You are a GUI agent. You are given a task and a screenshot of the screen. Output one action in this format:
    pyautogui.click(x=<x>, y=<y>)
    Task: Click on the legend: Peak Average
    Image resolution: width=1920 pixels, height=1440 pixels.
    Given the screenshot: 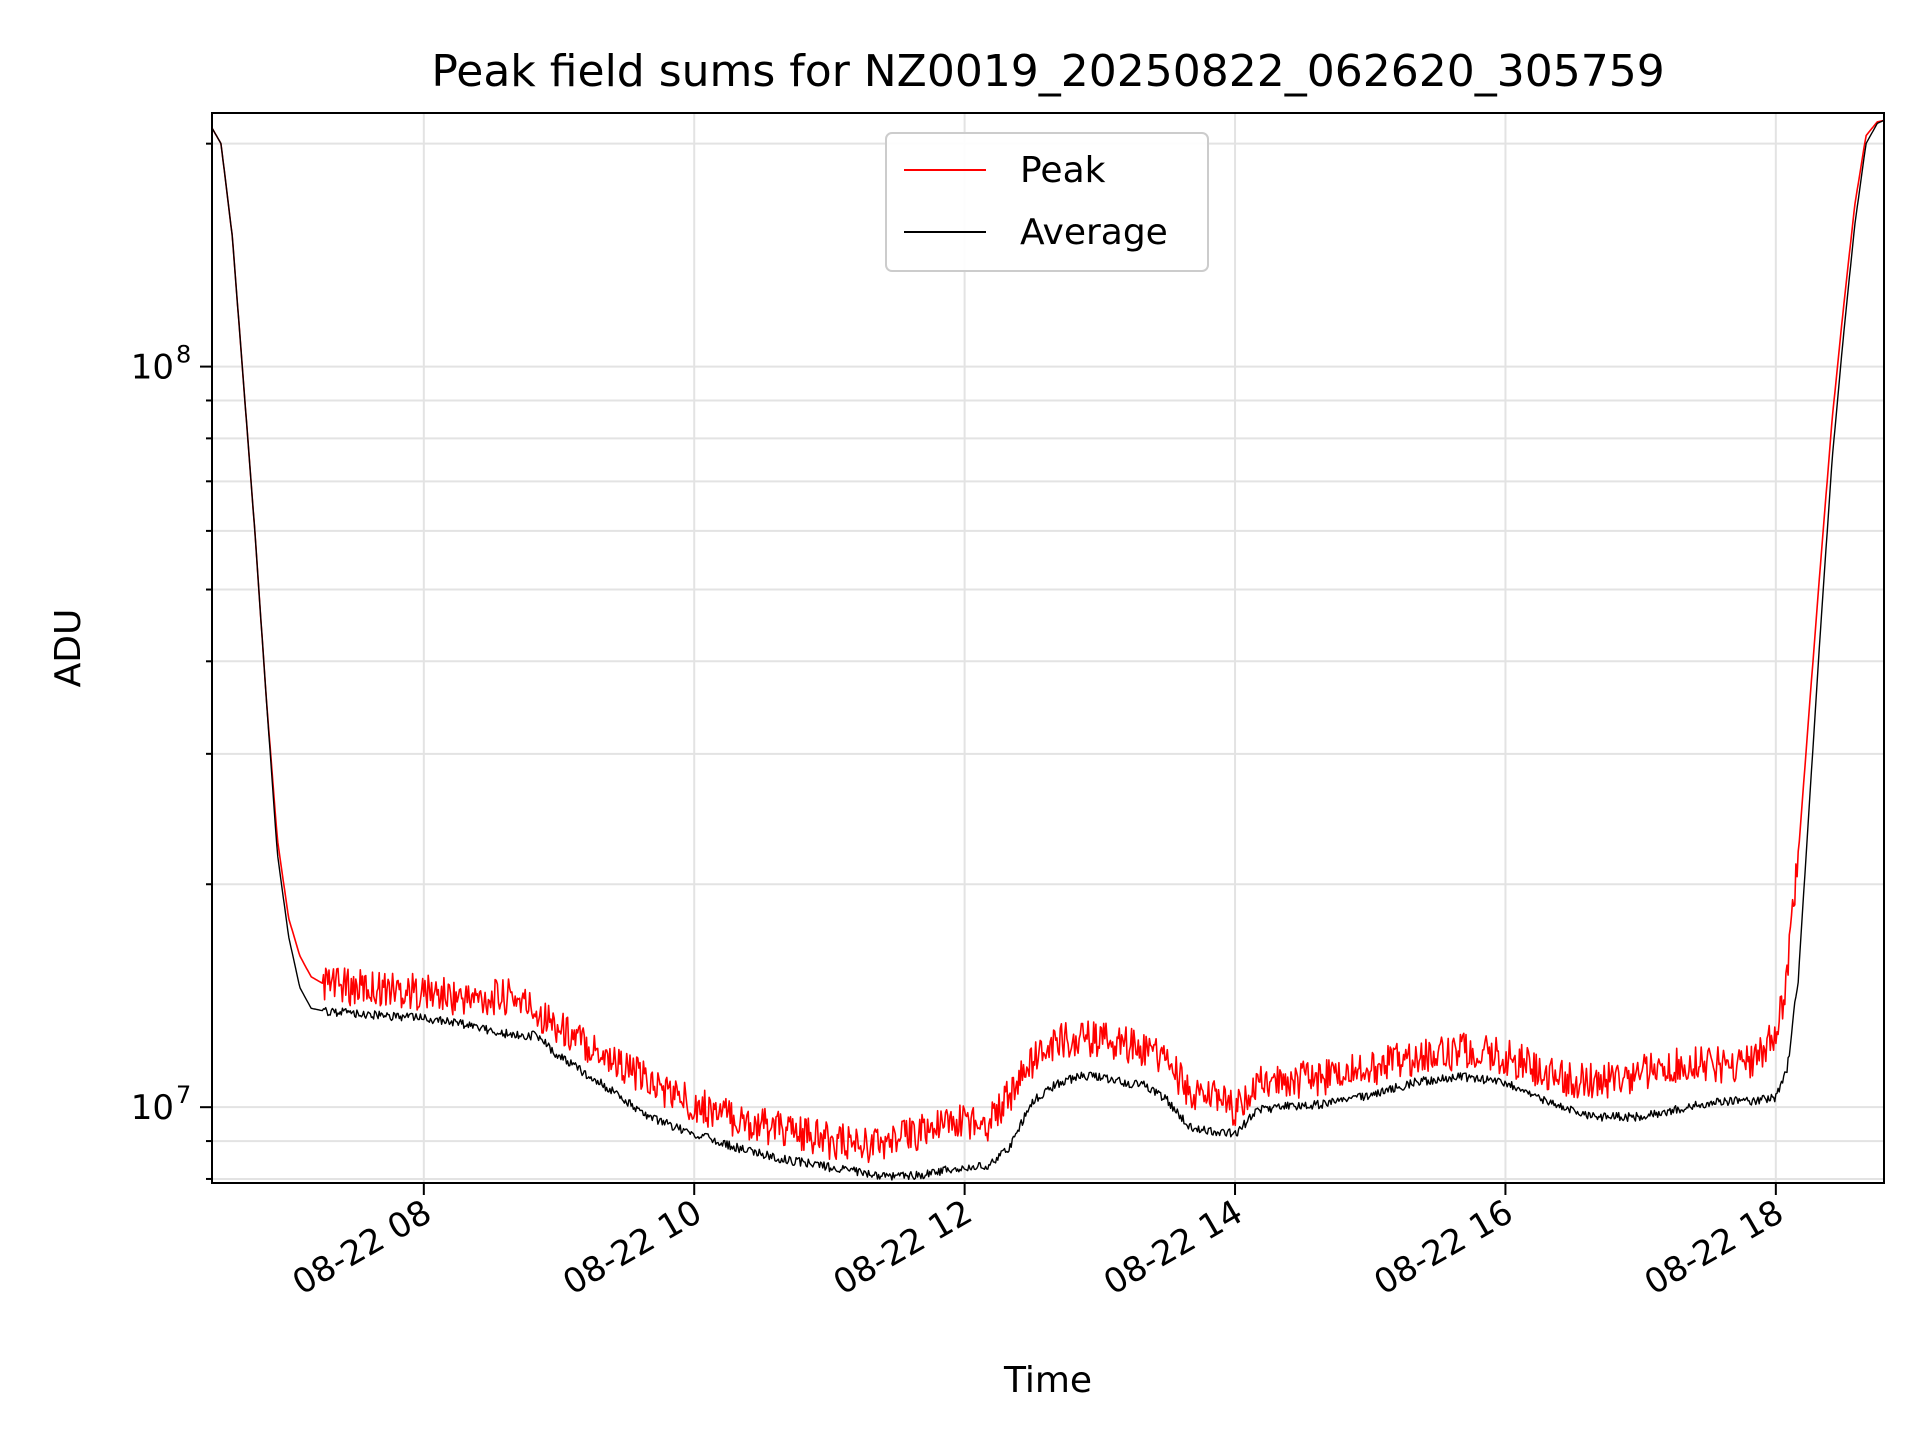 What is the action you would take?
    pyautogui.click(x=1047, y=202)
    